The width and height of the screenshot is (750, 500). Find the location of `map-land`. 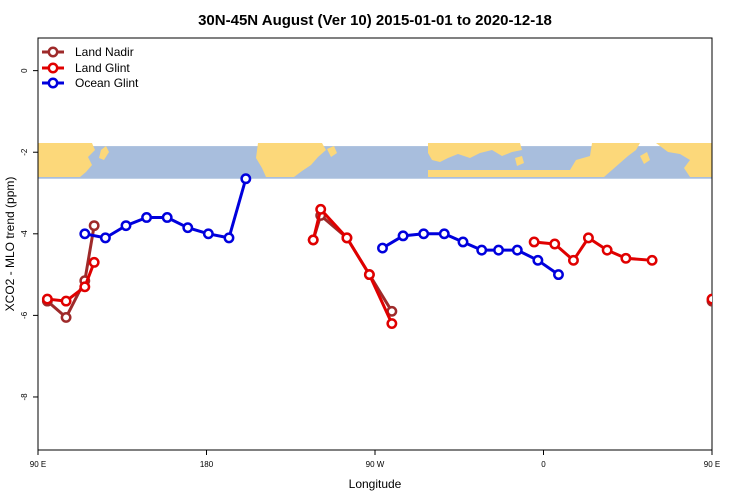

map-land is located at coordinates (375, 160).